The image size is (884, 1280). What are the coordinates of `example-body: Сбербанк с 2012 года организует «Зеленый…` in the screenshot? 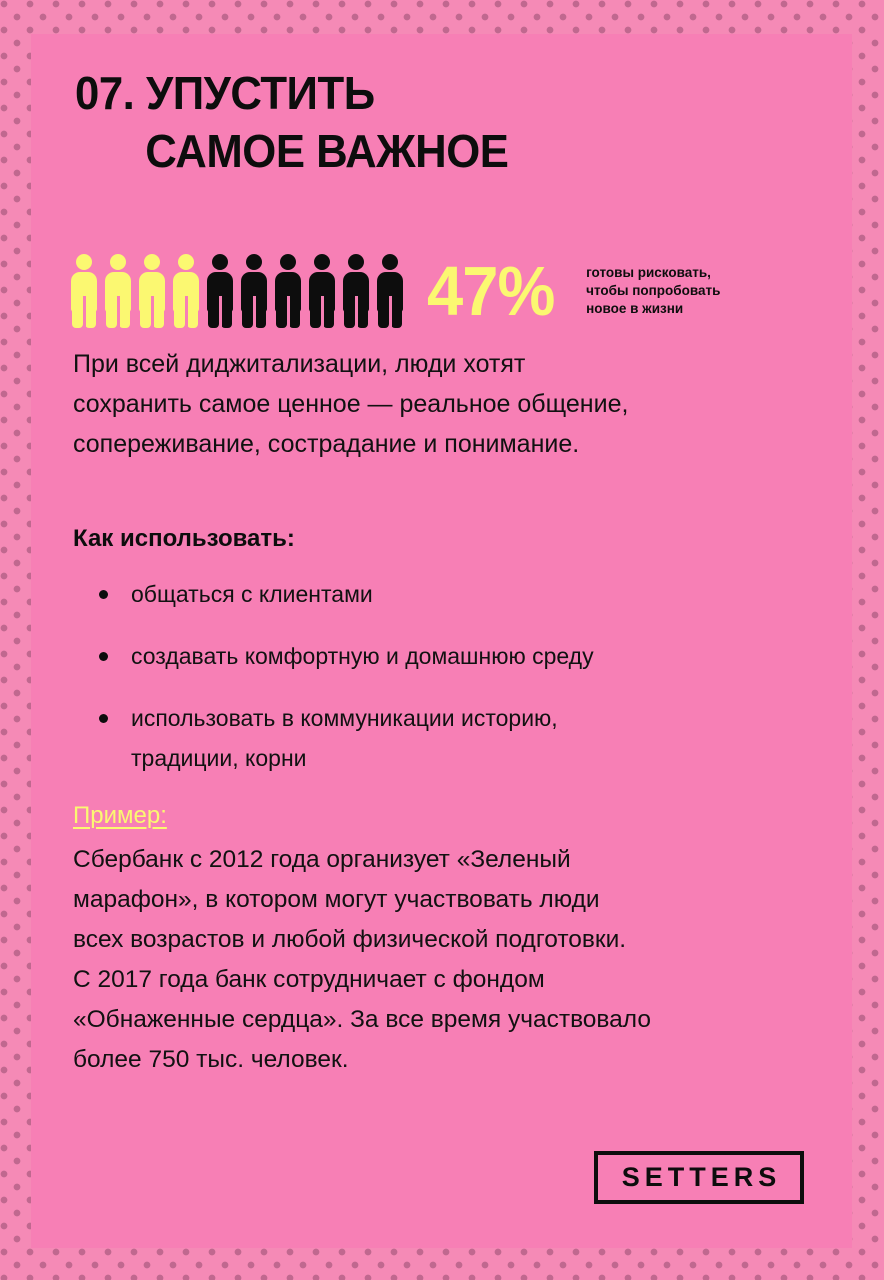 It's located at (362, 959).